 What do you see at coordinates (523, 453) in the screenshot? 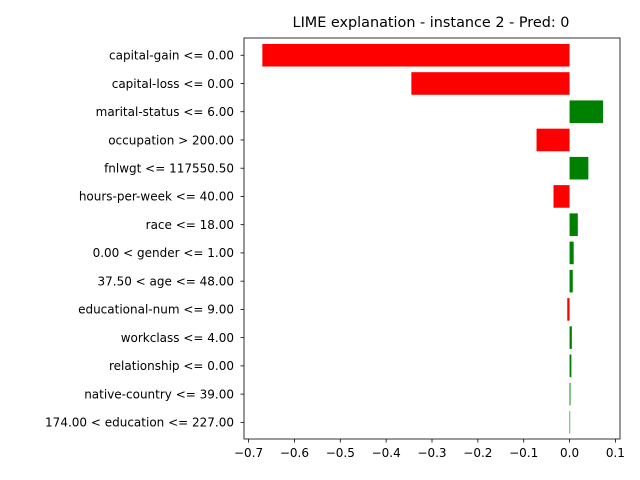
I see `x-tick-label-6: −0.1` at bounding box center [523, 453].